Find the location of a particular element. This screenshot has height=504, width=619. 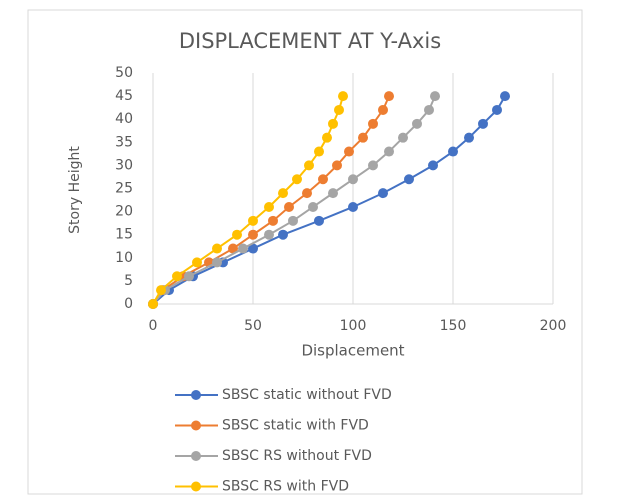

legend-label: SBSC static without FVD is located at coordinates (307, 395).